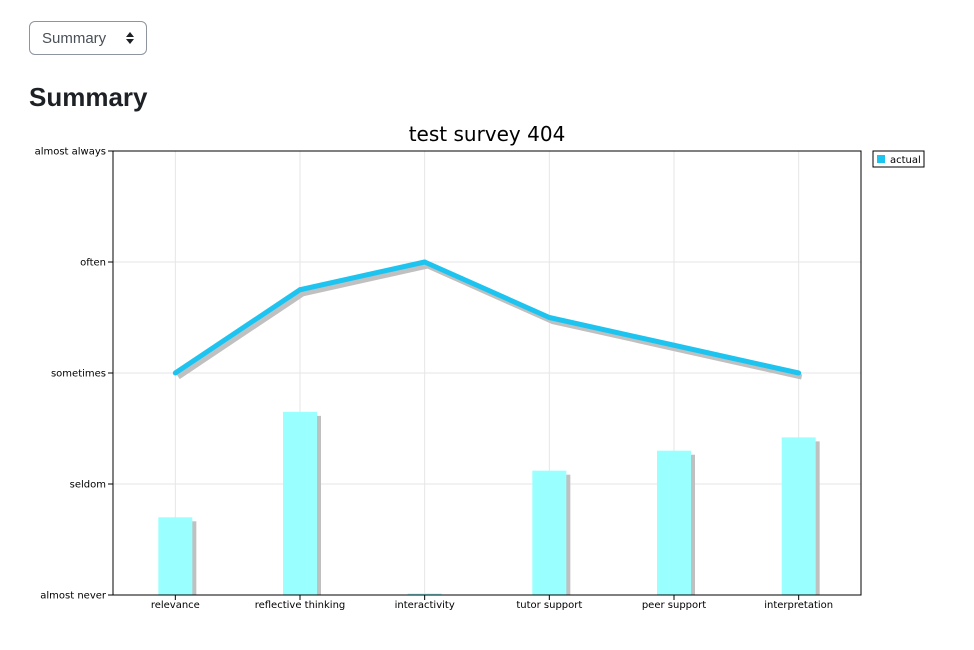 Image resolution: width=974 pixels, height=650 pixels. I want to click on view-select: Summary, so click(88, 38).